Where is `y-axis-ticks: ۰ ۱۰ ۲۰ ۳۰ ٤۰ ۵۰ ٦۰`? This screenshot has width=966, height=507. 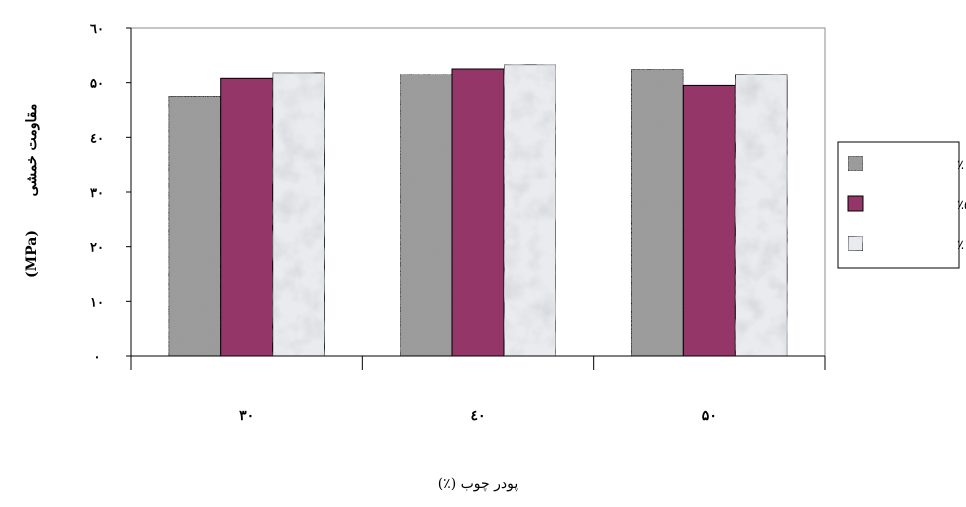 y-axis-ticks: ۰ ۱۰ ۲۰ ۳۰ ٤۰ ۵۰ ٦۰ is located at coordinates (110, 193).